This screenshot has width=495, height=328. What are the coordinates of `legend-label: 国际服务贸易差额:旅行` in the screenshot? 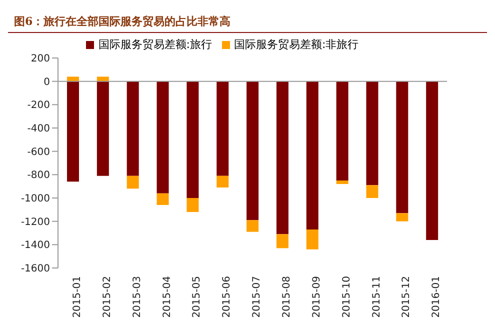 It's located at (155, 44).